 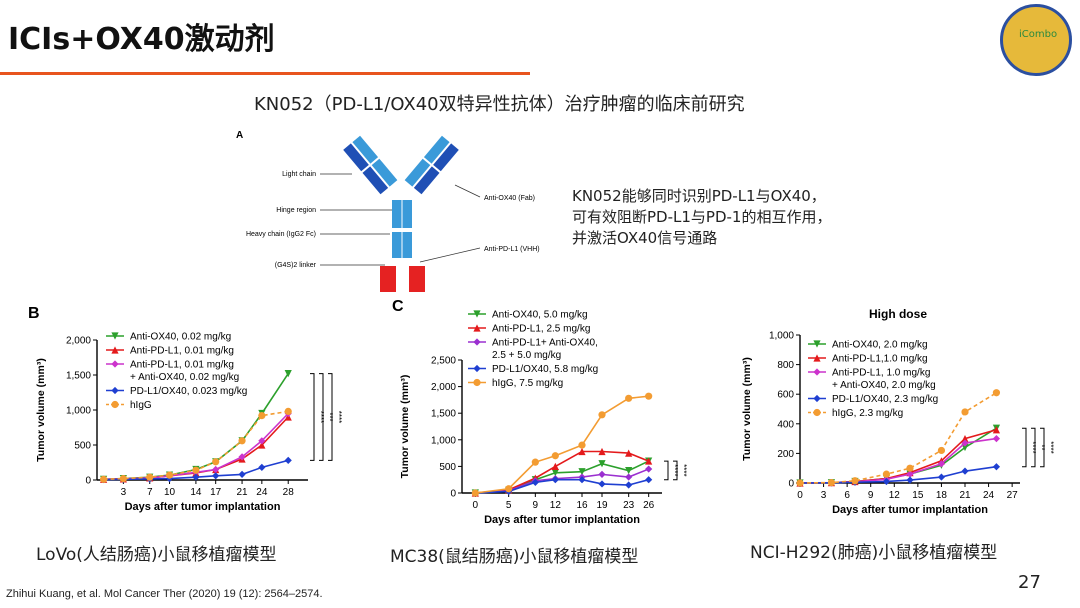 What do you see at coordinates (785, 454) in the screenshot?
I see `y-tick-label: 200` at bounding box center [785, 454].